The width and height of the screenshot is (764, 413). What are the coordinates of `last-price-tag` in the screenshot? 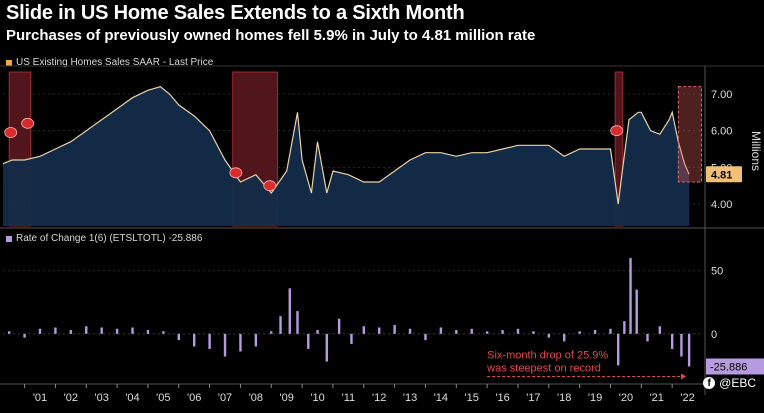 It's located at (724, 174).